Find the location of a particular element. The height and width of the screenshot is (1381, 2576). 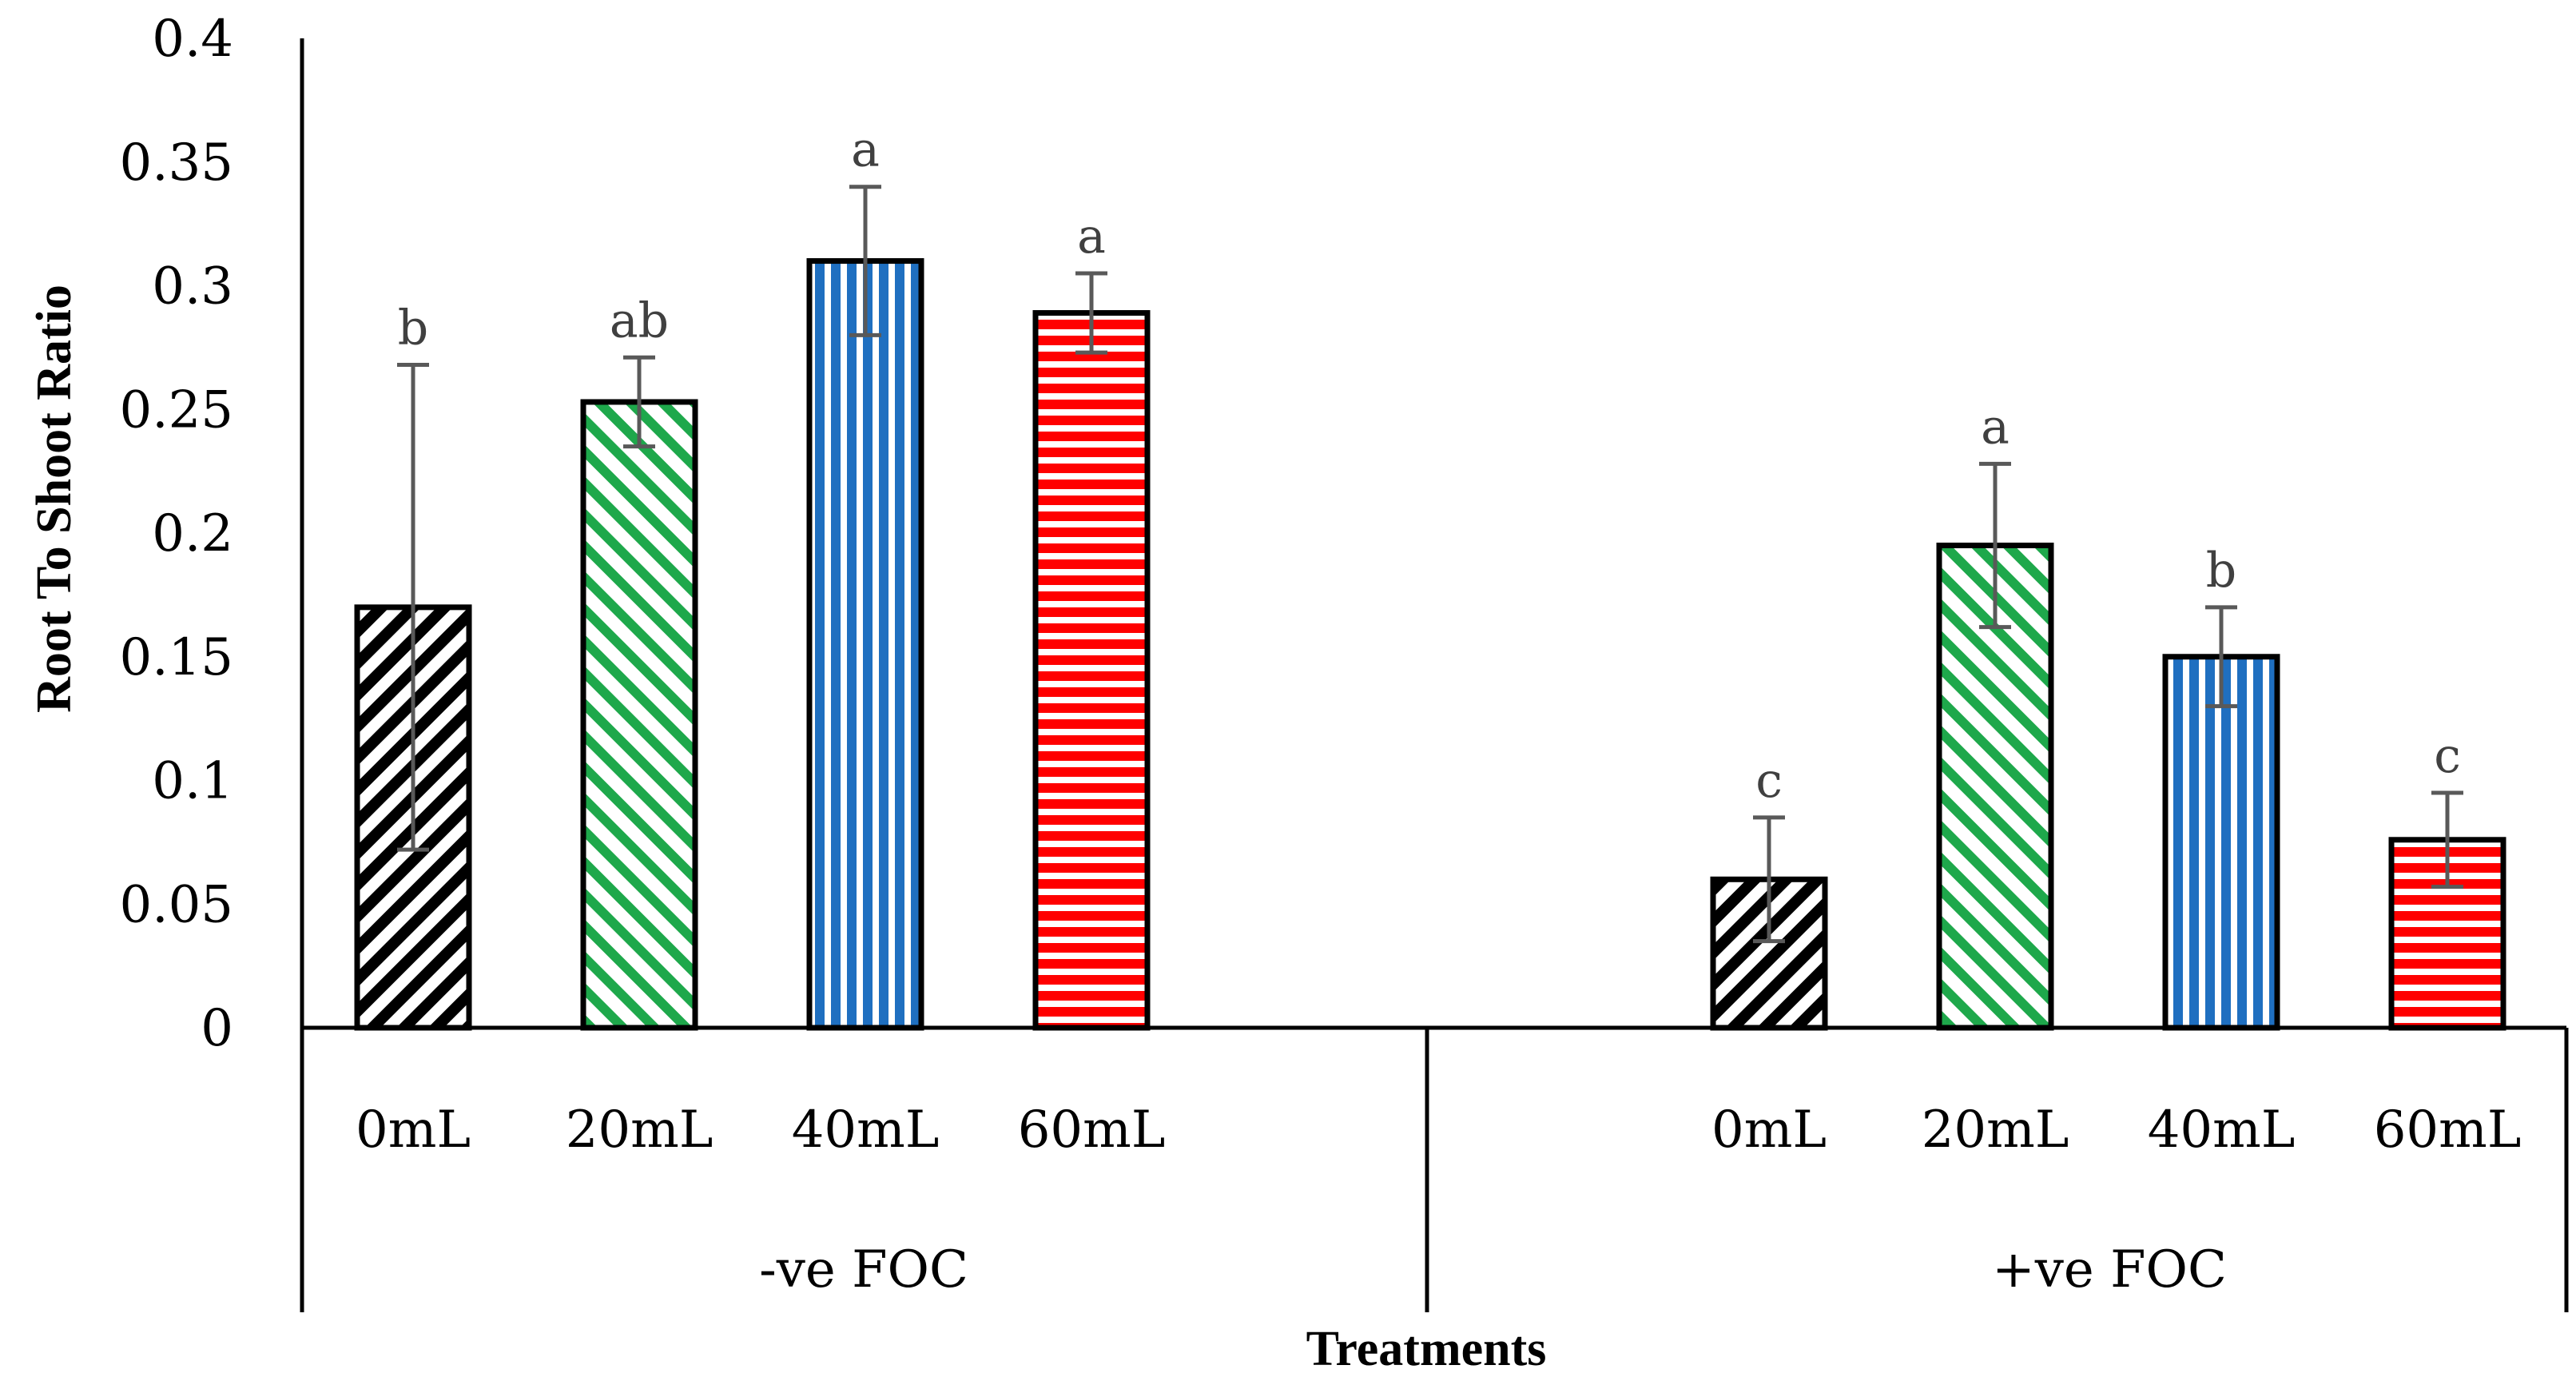

y-axis-ticks: 0 0.05 0.1 0.15 0.2 0.25 0.3 0.35 0.4 is located at coordinates (177, 534).